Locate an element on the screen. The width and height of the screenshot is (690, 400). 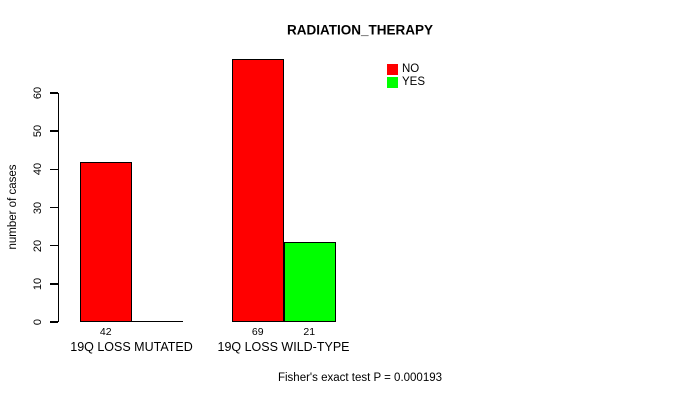
y-axis-label: number of cases is located at coordinates (13, 207).